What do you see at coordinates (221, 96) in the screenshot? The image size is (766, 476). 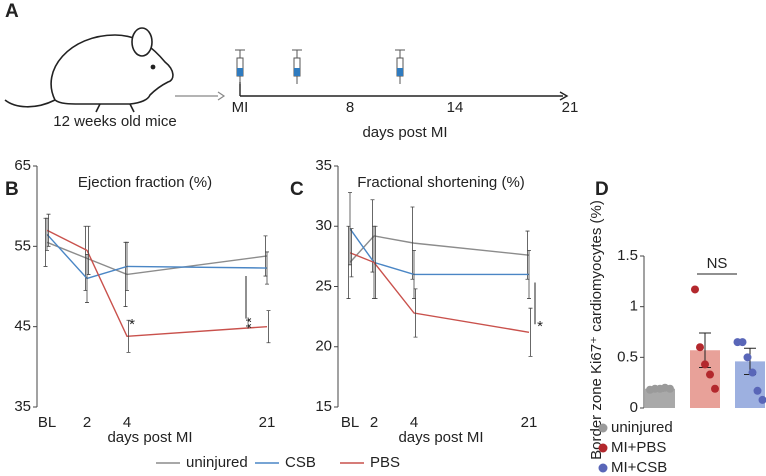 I see `arrow-head` at bounding box center [221, 96].